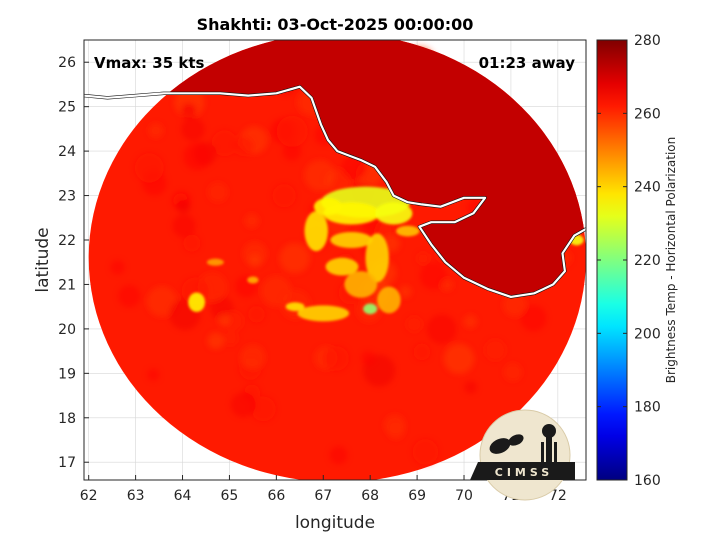  Describe the element at coordinates (612, 260) in the screenshot. I see `colorbar` at that location.